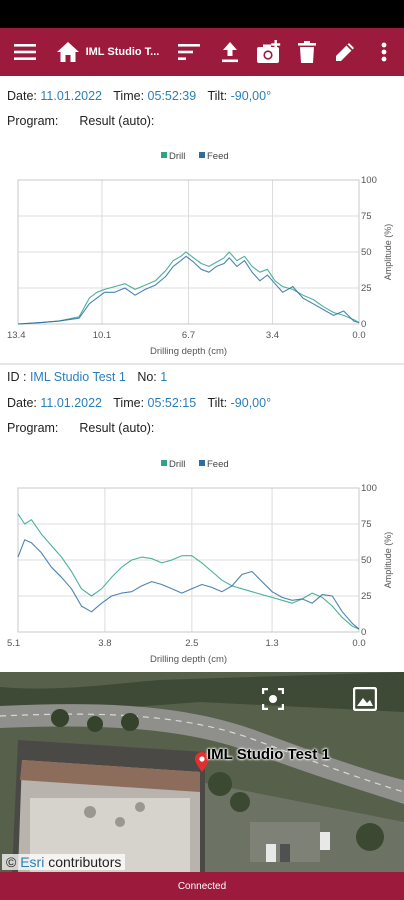 The height and width of the screenshot is (900, 404). I want to click on x-tick-label: 1.3, so click(271, 643).